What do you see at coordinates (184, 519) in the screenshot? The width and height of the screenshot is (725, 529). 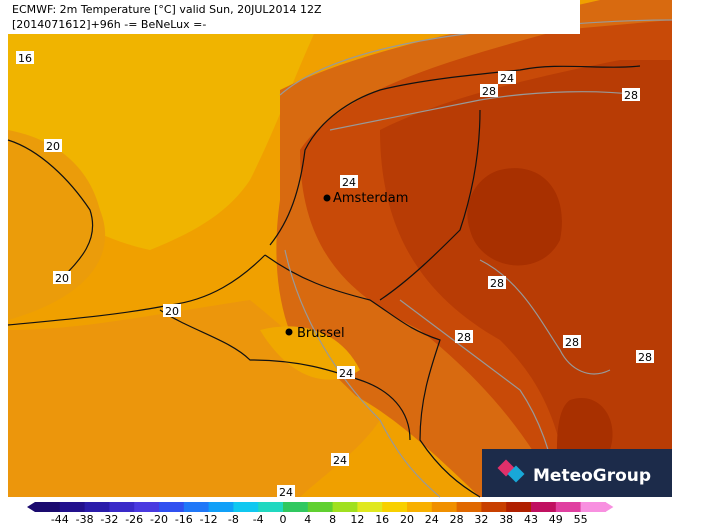 I see `colorbar-label: -16` at bounding box center [184, 519].